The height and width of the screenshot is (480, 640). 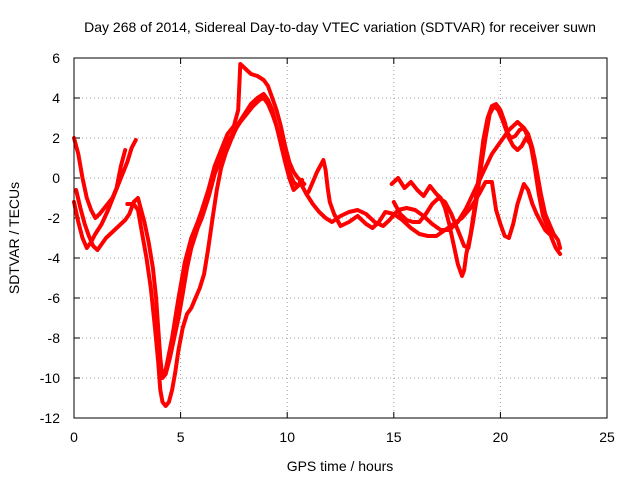 I want to click on y-tick-label: 2, so click(x=56, y=138).